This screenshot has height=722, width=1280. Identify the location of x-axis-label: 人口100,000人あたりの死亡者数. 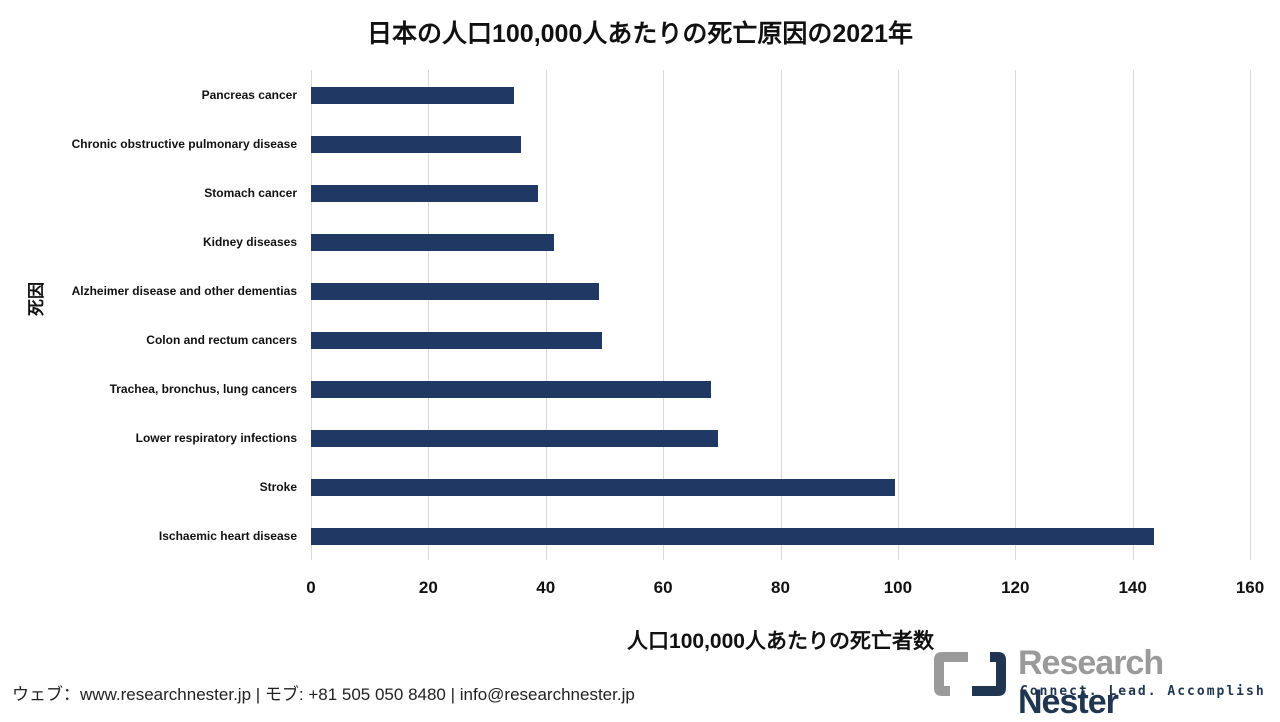
(780, 641).